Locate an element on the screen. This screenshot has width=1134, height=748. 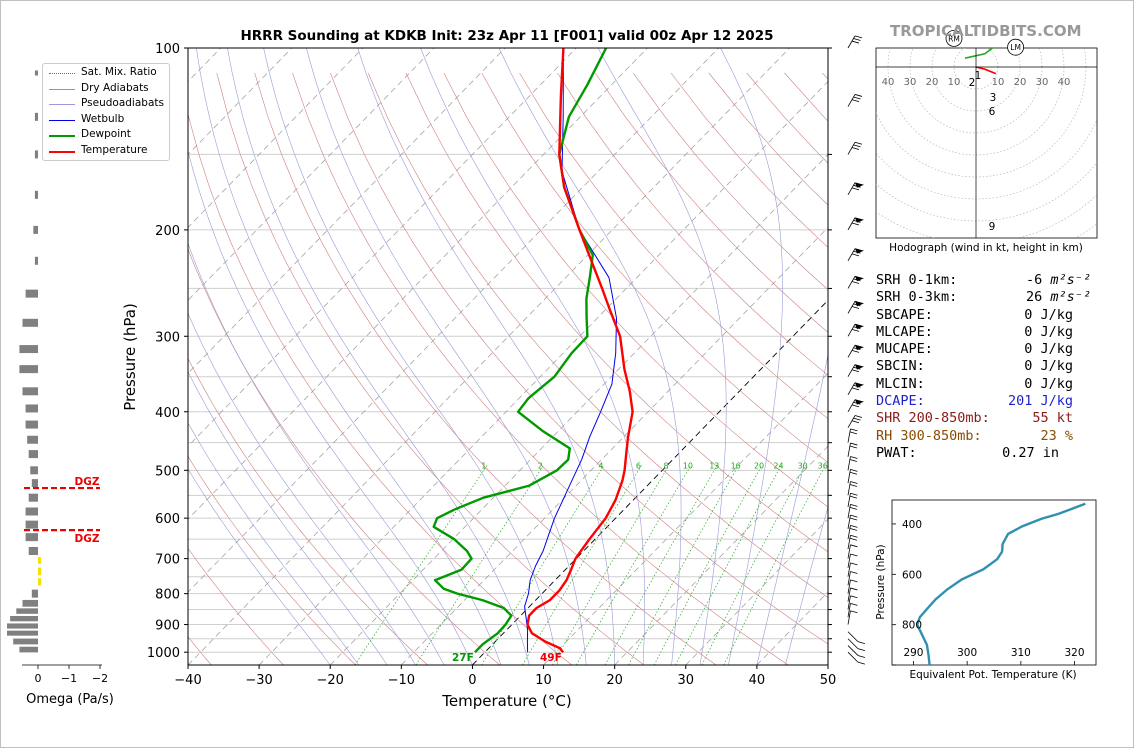
y-tick-label: 500 is located at coordinates (167, 471).